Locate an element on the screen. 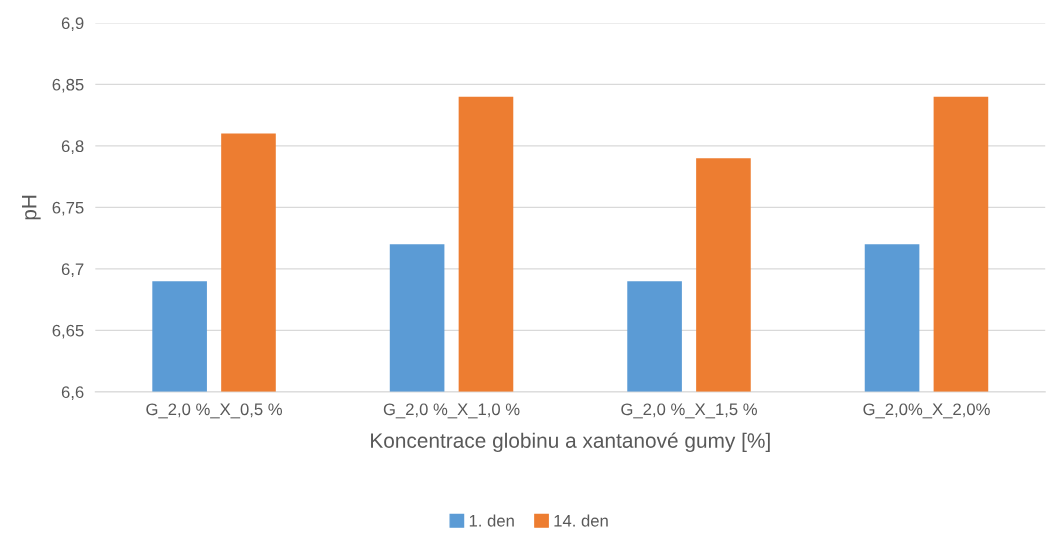 This screenshot has height=545, width=1059. y-tick-label: 6,65 is located at coordinates (68, 331).